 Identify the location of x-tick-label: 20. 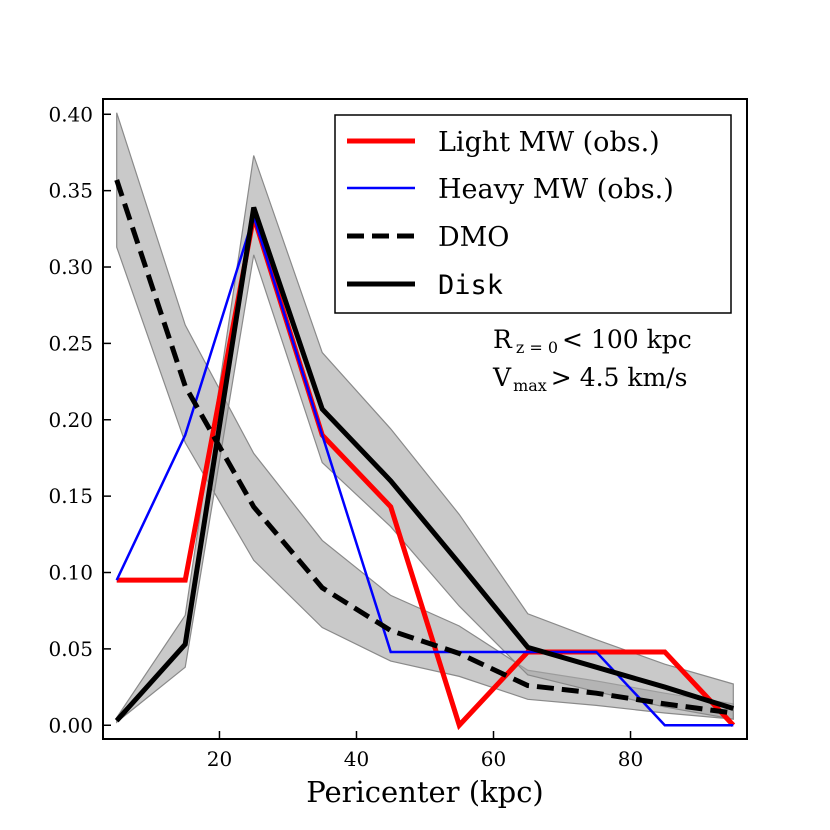
(219, 759).